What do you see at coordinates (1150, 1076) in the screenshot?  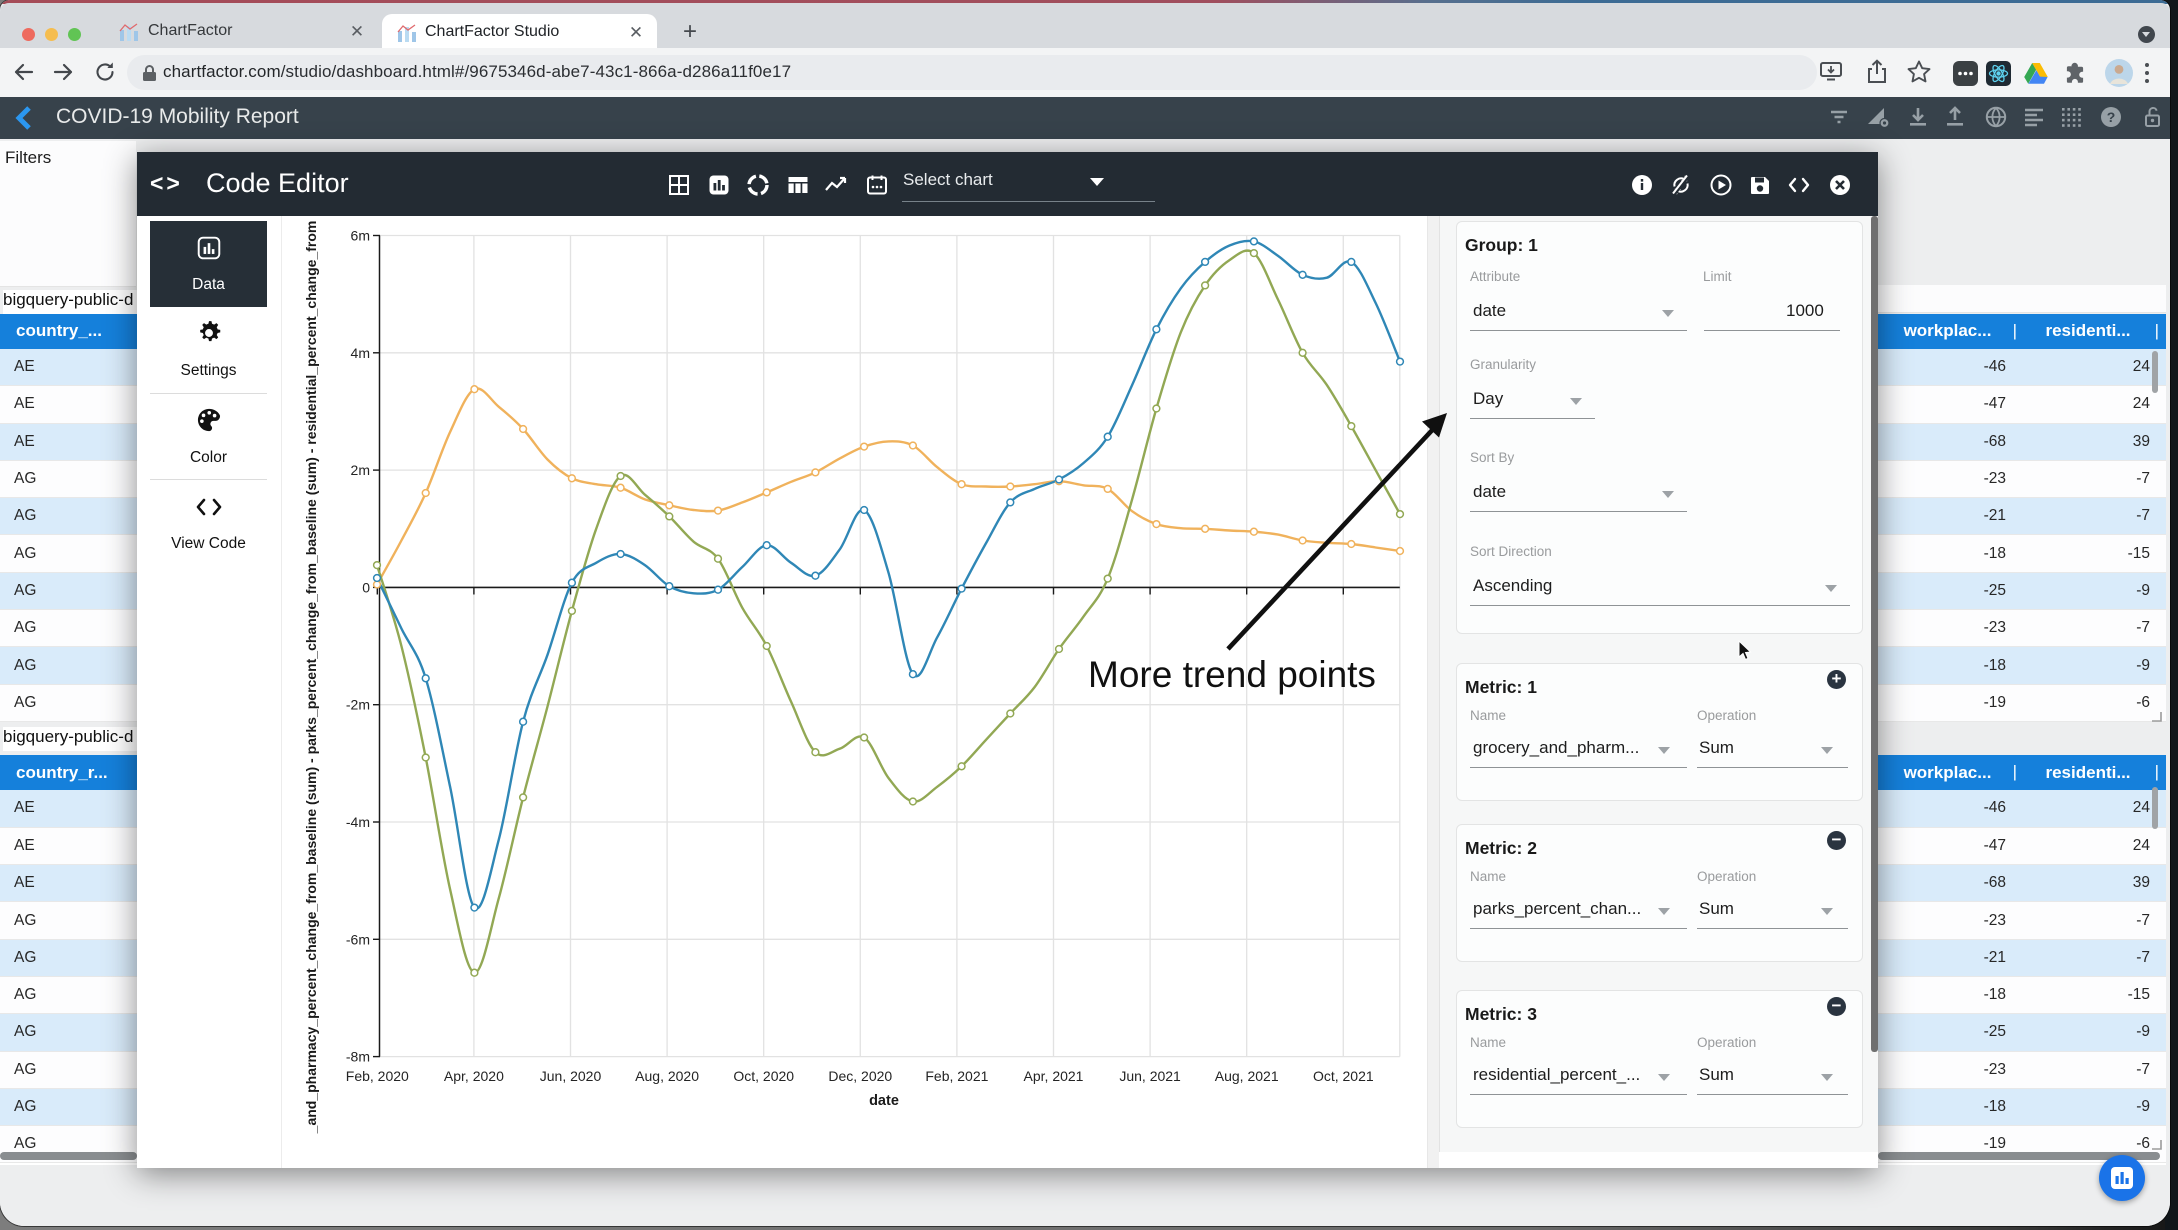 I see `svg-text: Jun, 2021` at bounding box center [1150, 1076].